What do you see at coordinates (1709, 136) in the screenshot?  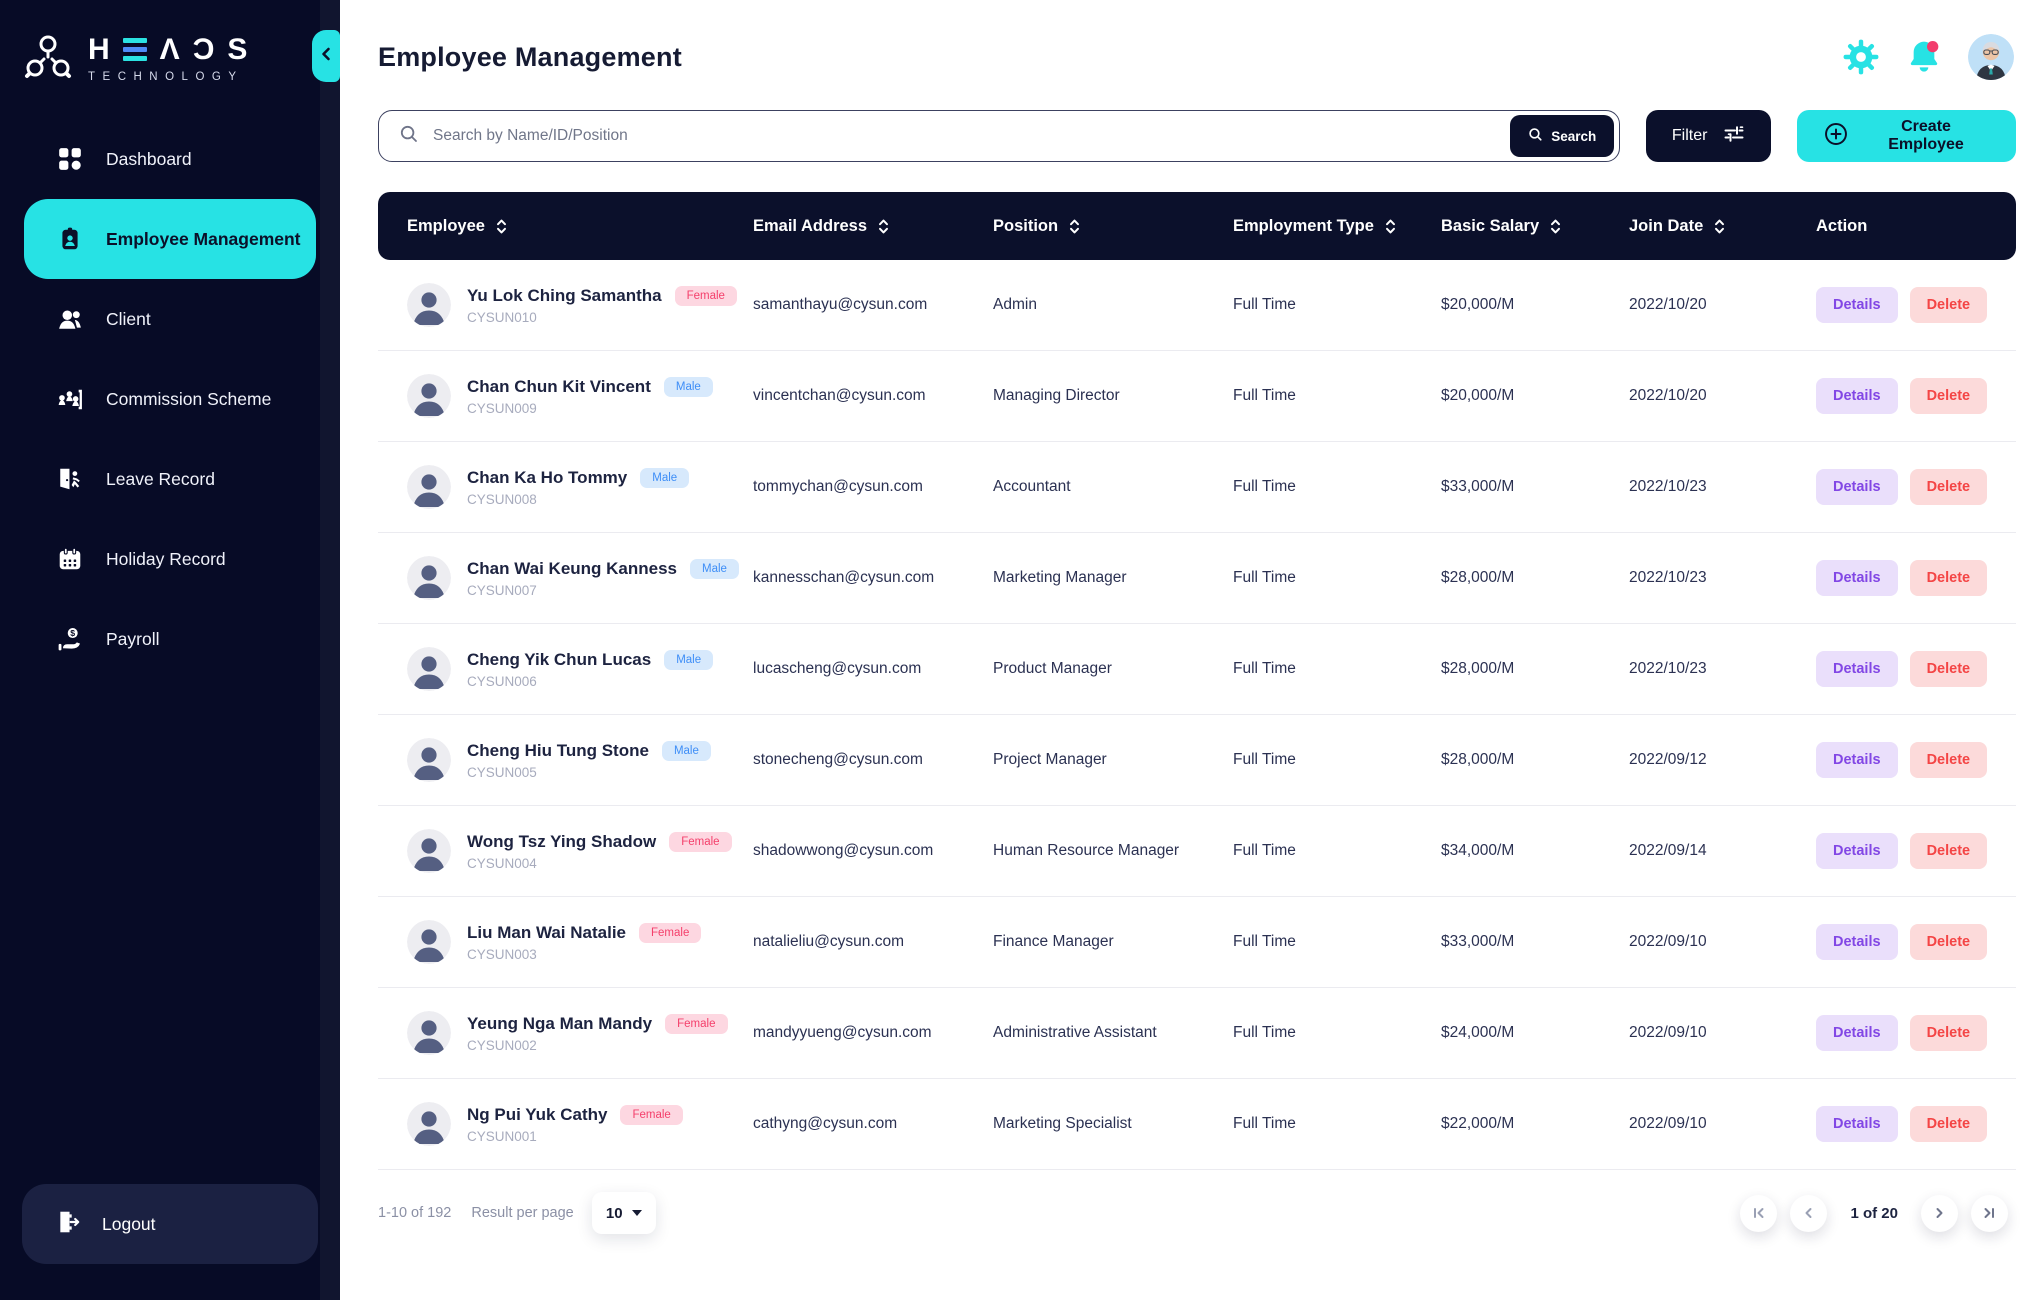 I see `filter-button: Filter` at bounding box center [1709, 136].